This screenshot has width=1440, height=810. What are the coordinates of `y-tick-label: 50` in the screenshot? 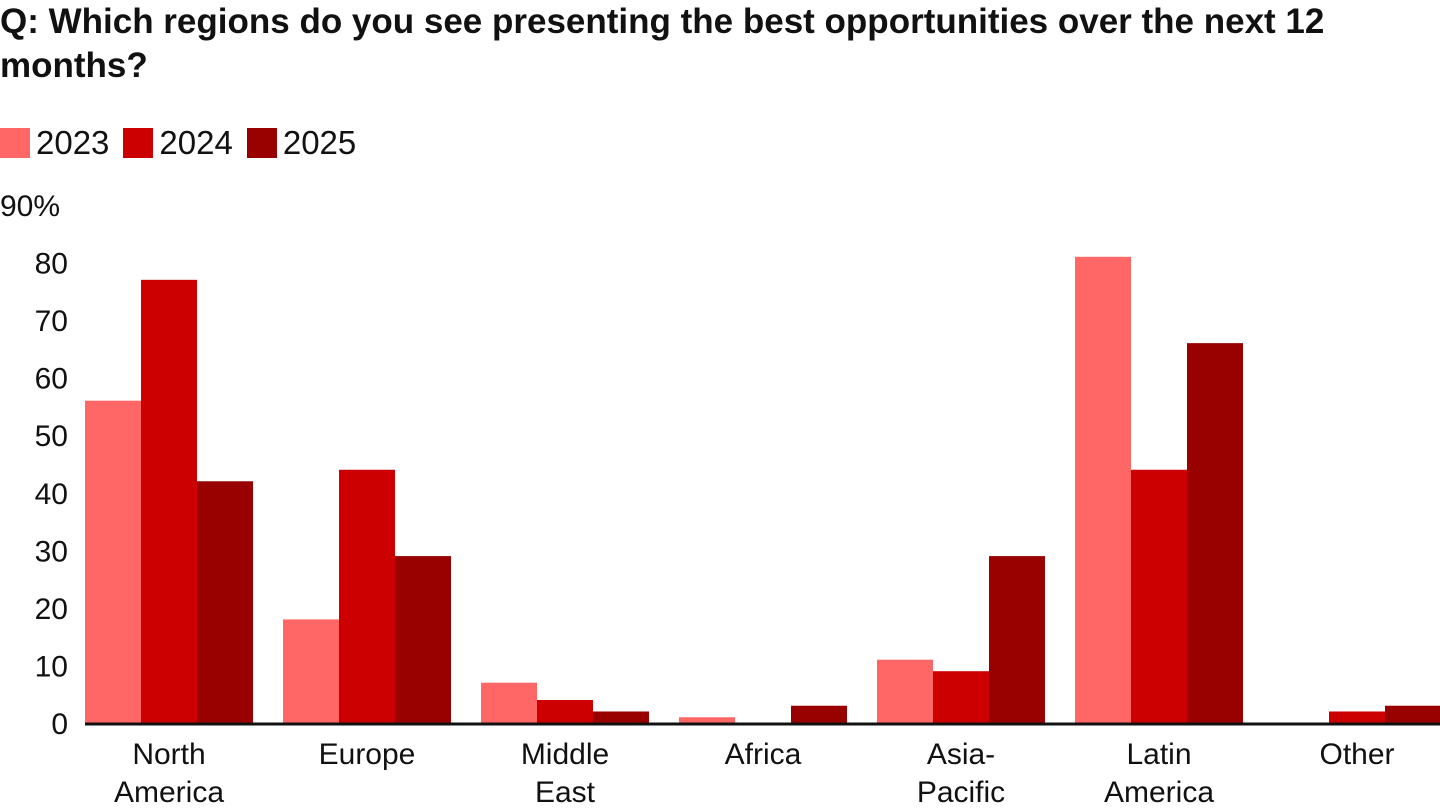 It's located at (51, 436).